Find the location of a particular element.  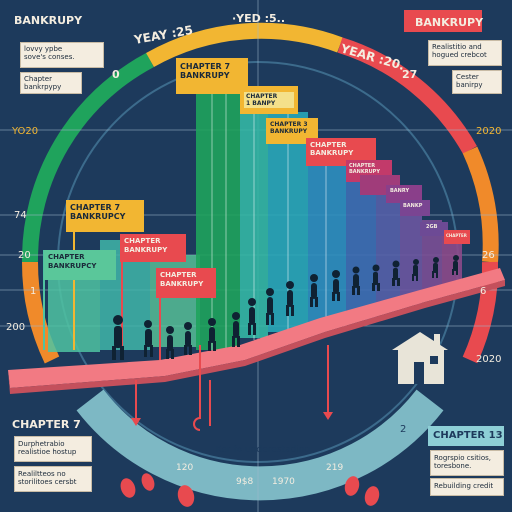

bottom-t4: 219 is located at coordinates (334, 468).